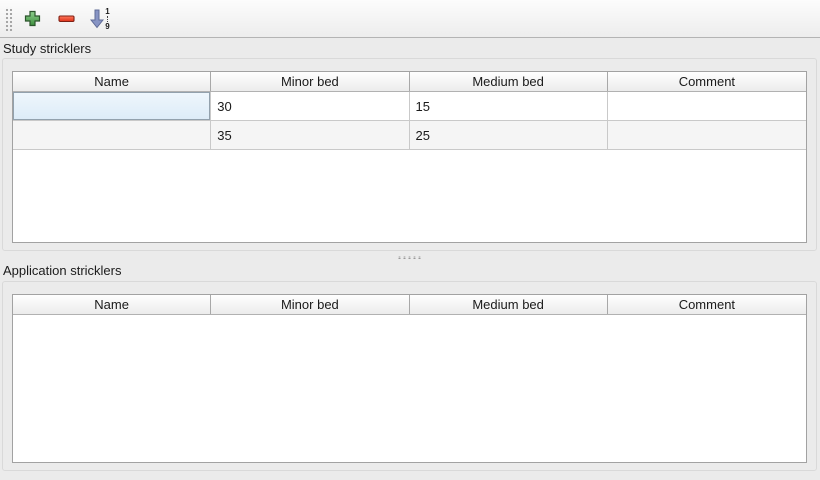 The height and width of the screenshot is (480, 820). I want to click on table-row: 30 15, so click(409, 106).